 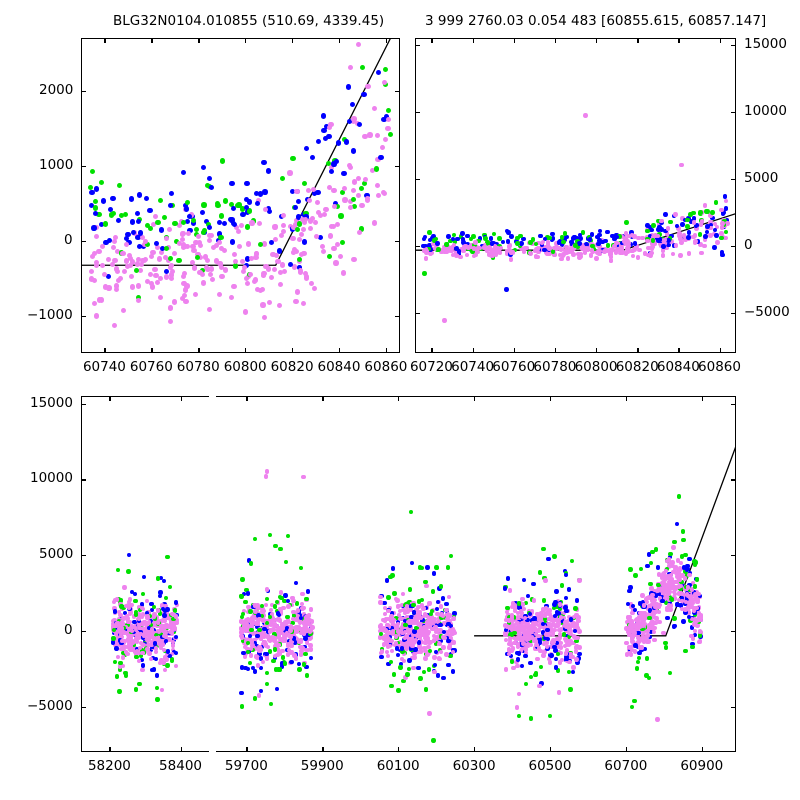 What do you see at coordinates (56, 89) in the screenshot?
I see `axis-tick-label: 2000` at bounding box center [56, 89].